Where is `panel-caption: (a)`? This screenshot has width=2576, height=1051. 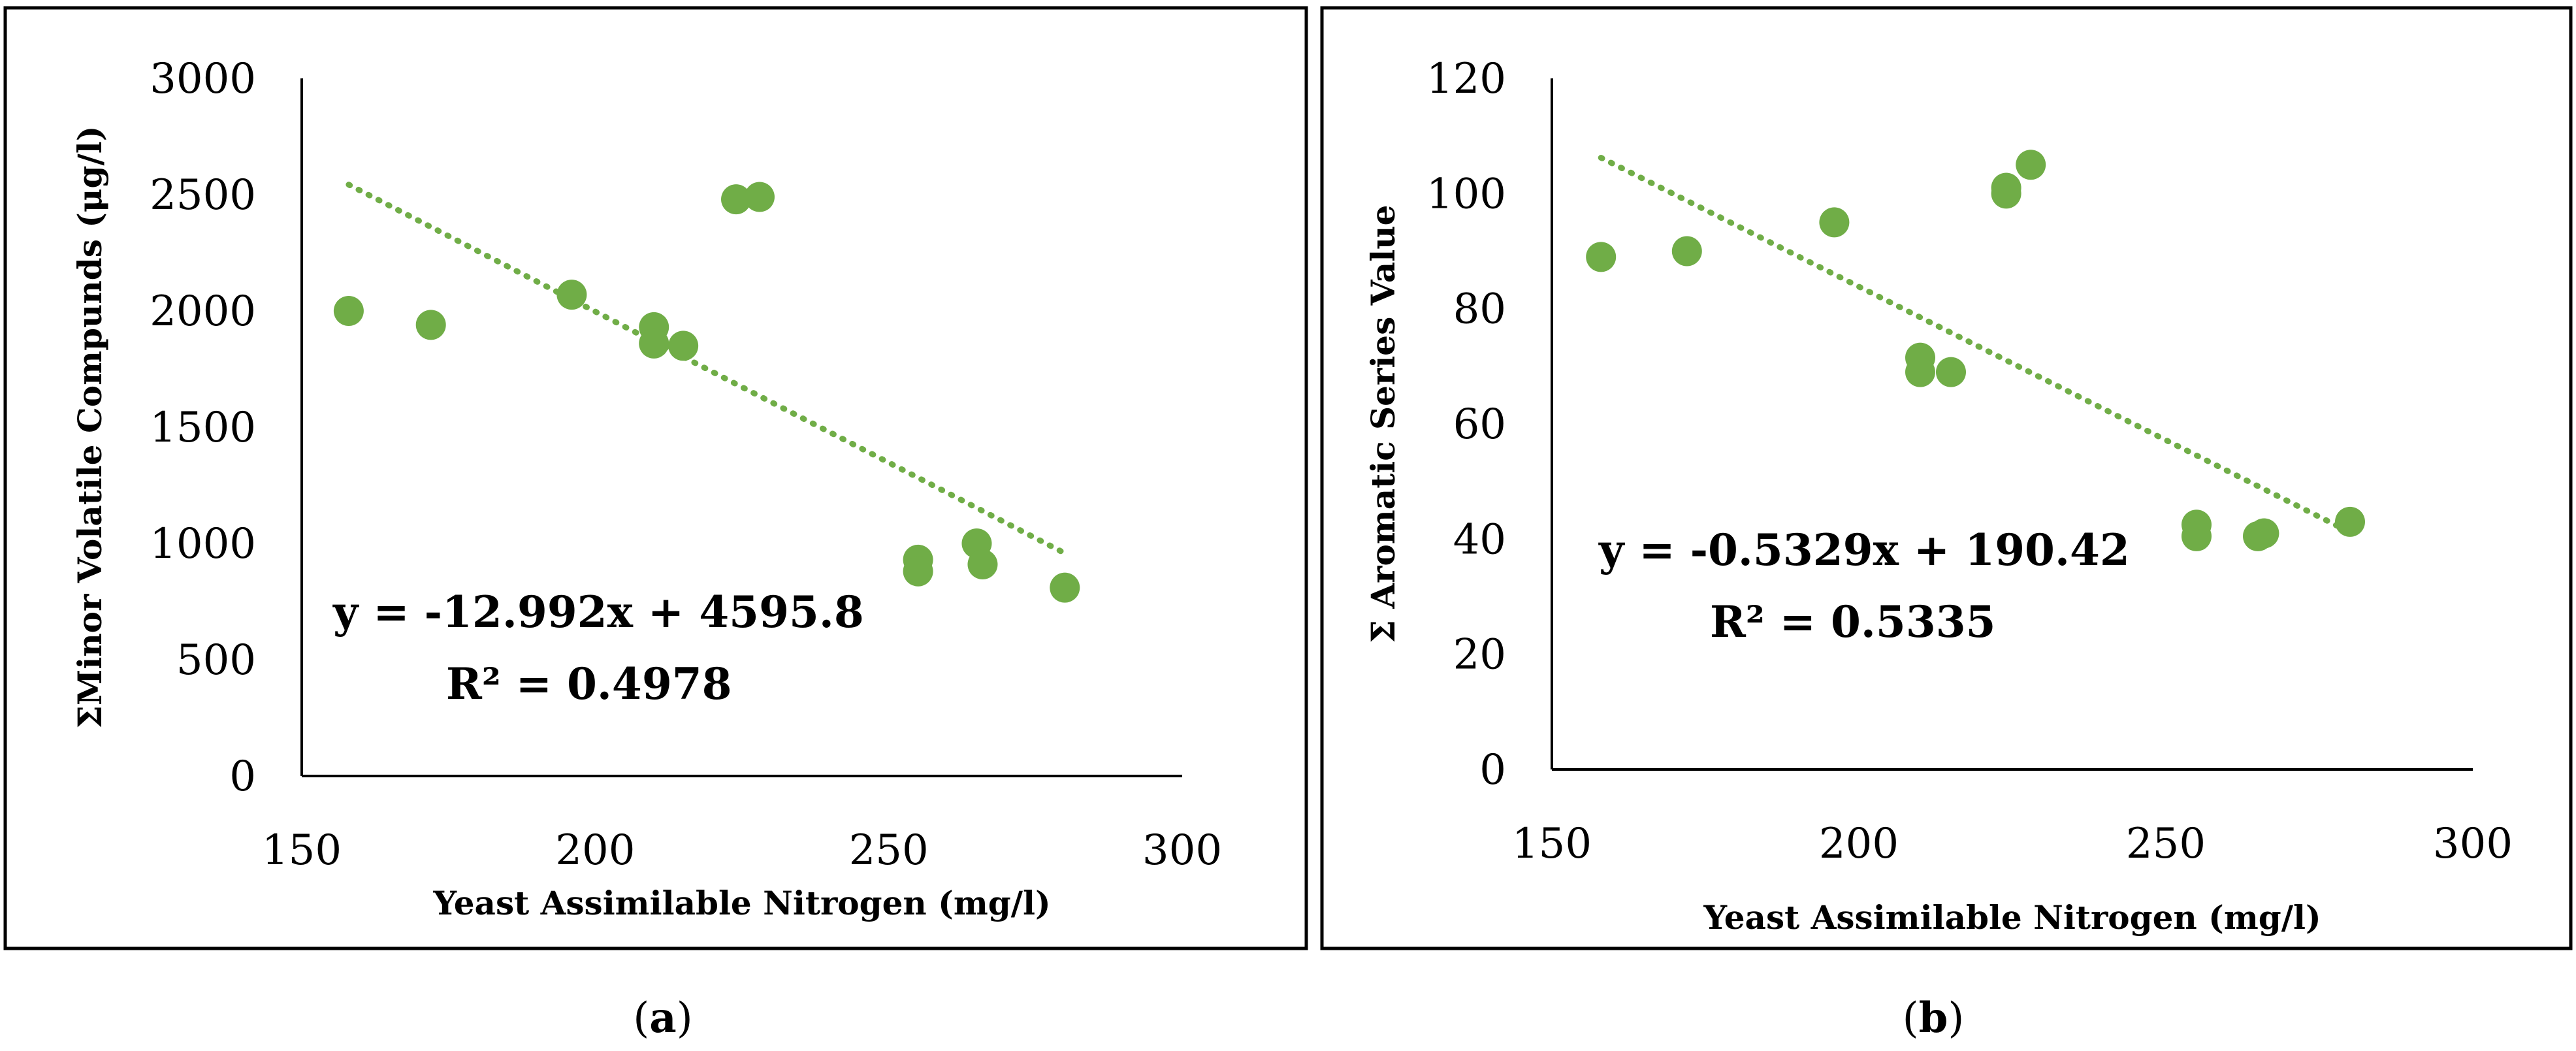 panel-caption: (a) is located at coordinates (662, 1018).